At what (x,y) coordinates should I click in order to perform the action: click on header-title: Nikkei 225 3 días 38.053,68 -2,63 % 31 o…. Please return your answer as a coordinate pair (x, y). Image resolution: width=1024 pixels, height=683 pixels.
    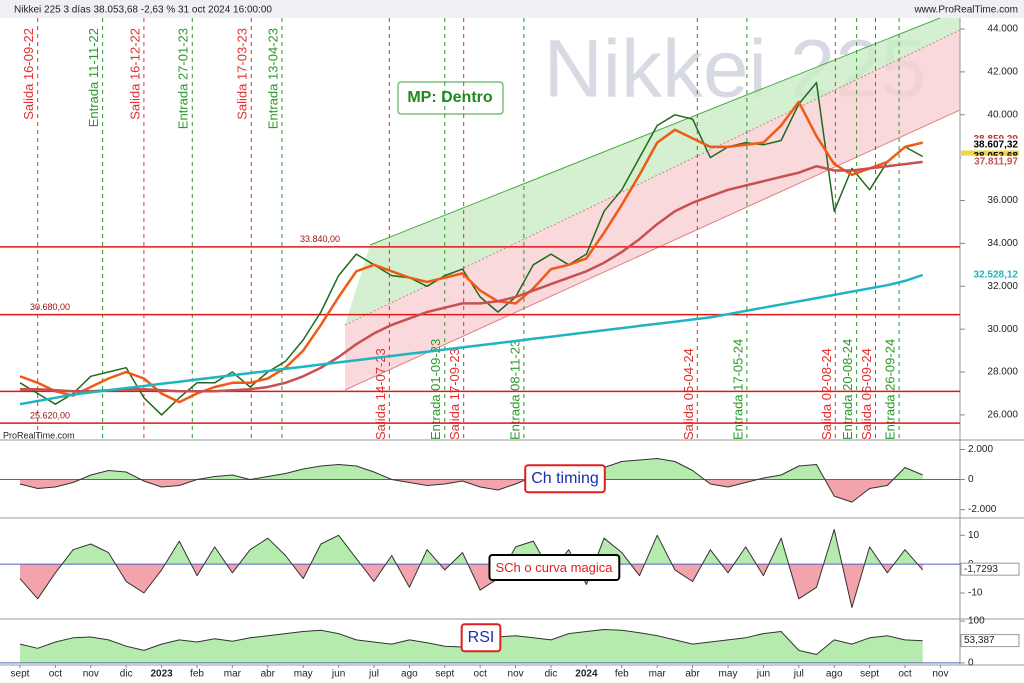
    Looking at the image, I should click on (143, 10).